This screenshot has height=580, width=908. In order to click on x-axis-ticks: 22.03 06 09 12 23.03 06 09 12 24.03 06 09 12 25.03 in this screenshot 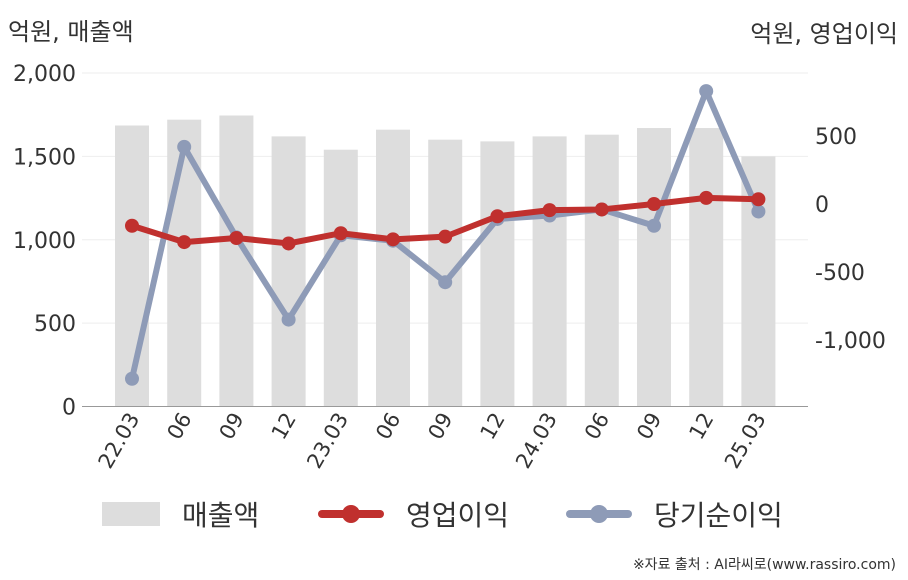, I will do `click(431, 441)`.